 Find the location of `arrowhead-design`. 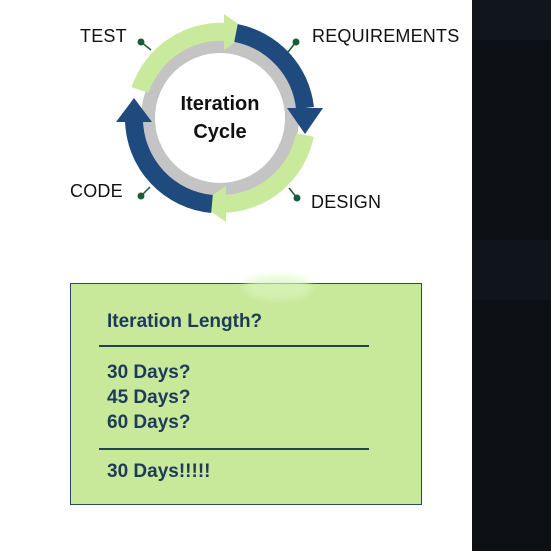

arrowhead-design is located at coordinates (213, 204).